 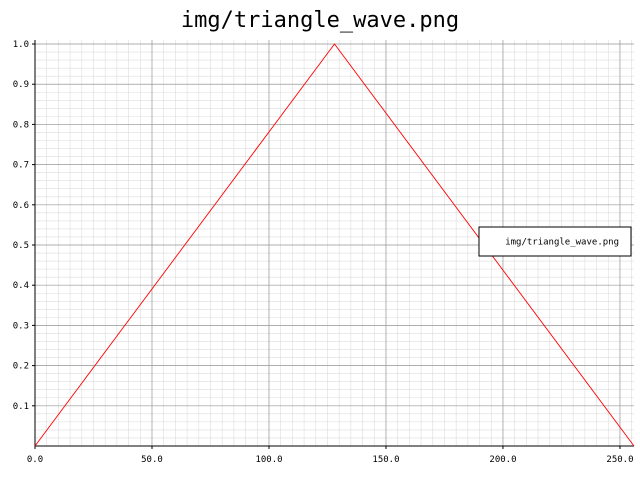 I want to click on y-axis-ticks: 0.1 0.2 0.3 0.4 0.5 0.6 0.7 0.8 0.9 1.0, so click(x=24, y=226).